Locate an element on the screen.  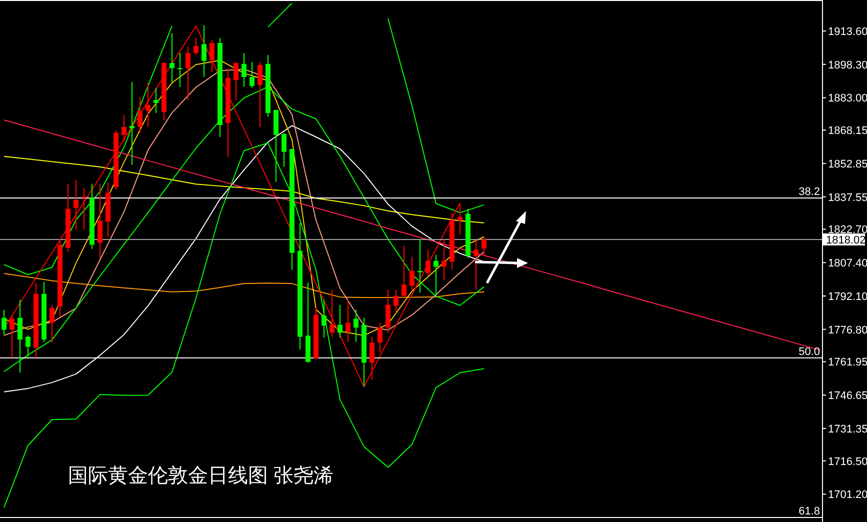
ref-line-label: 1818.02 is located at coordinates (846, 240).